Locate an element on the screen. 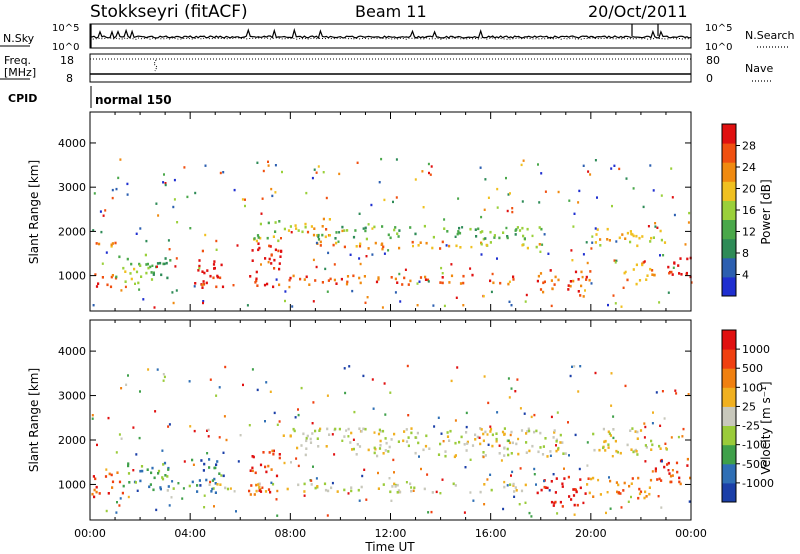 The width and height of the screenshot is (800, 554). power-colorbar: 28 24 20 16 12 8 4 is located at coordinates (738, 210).